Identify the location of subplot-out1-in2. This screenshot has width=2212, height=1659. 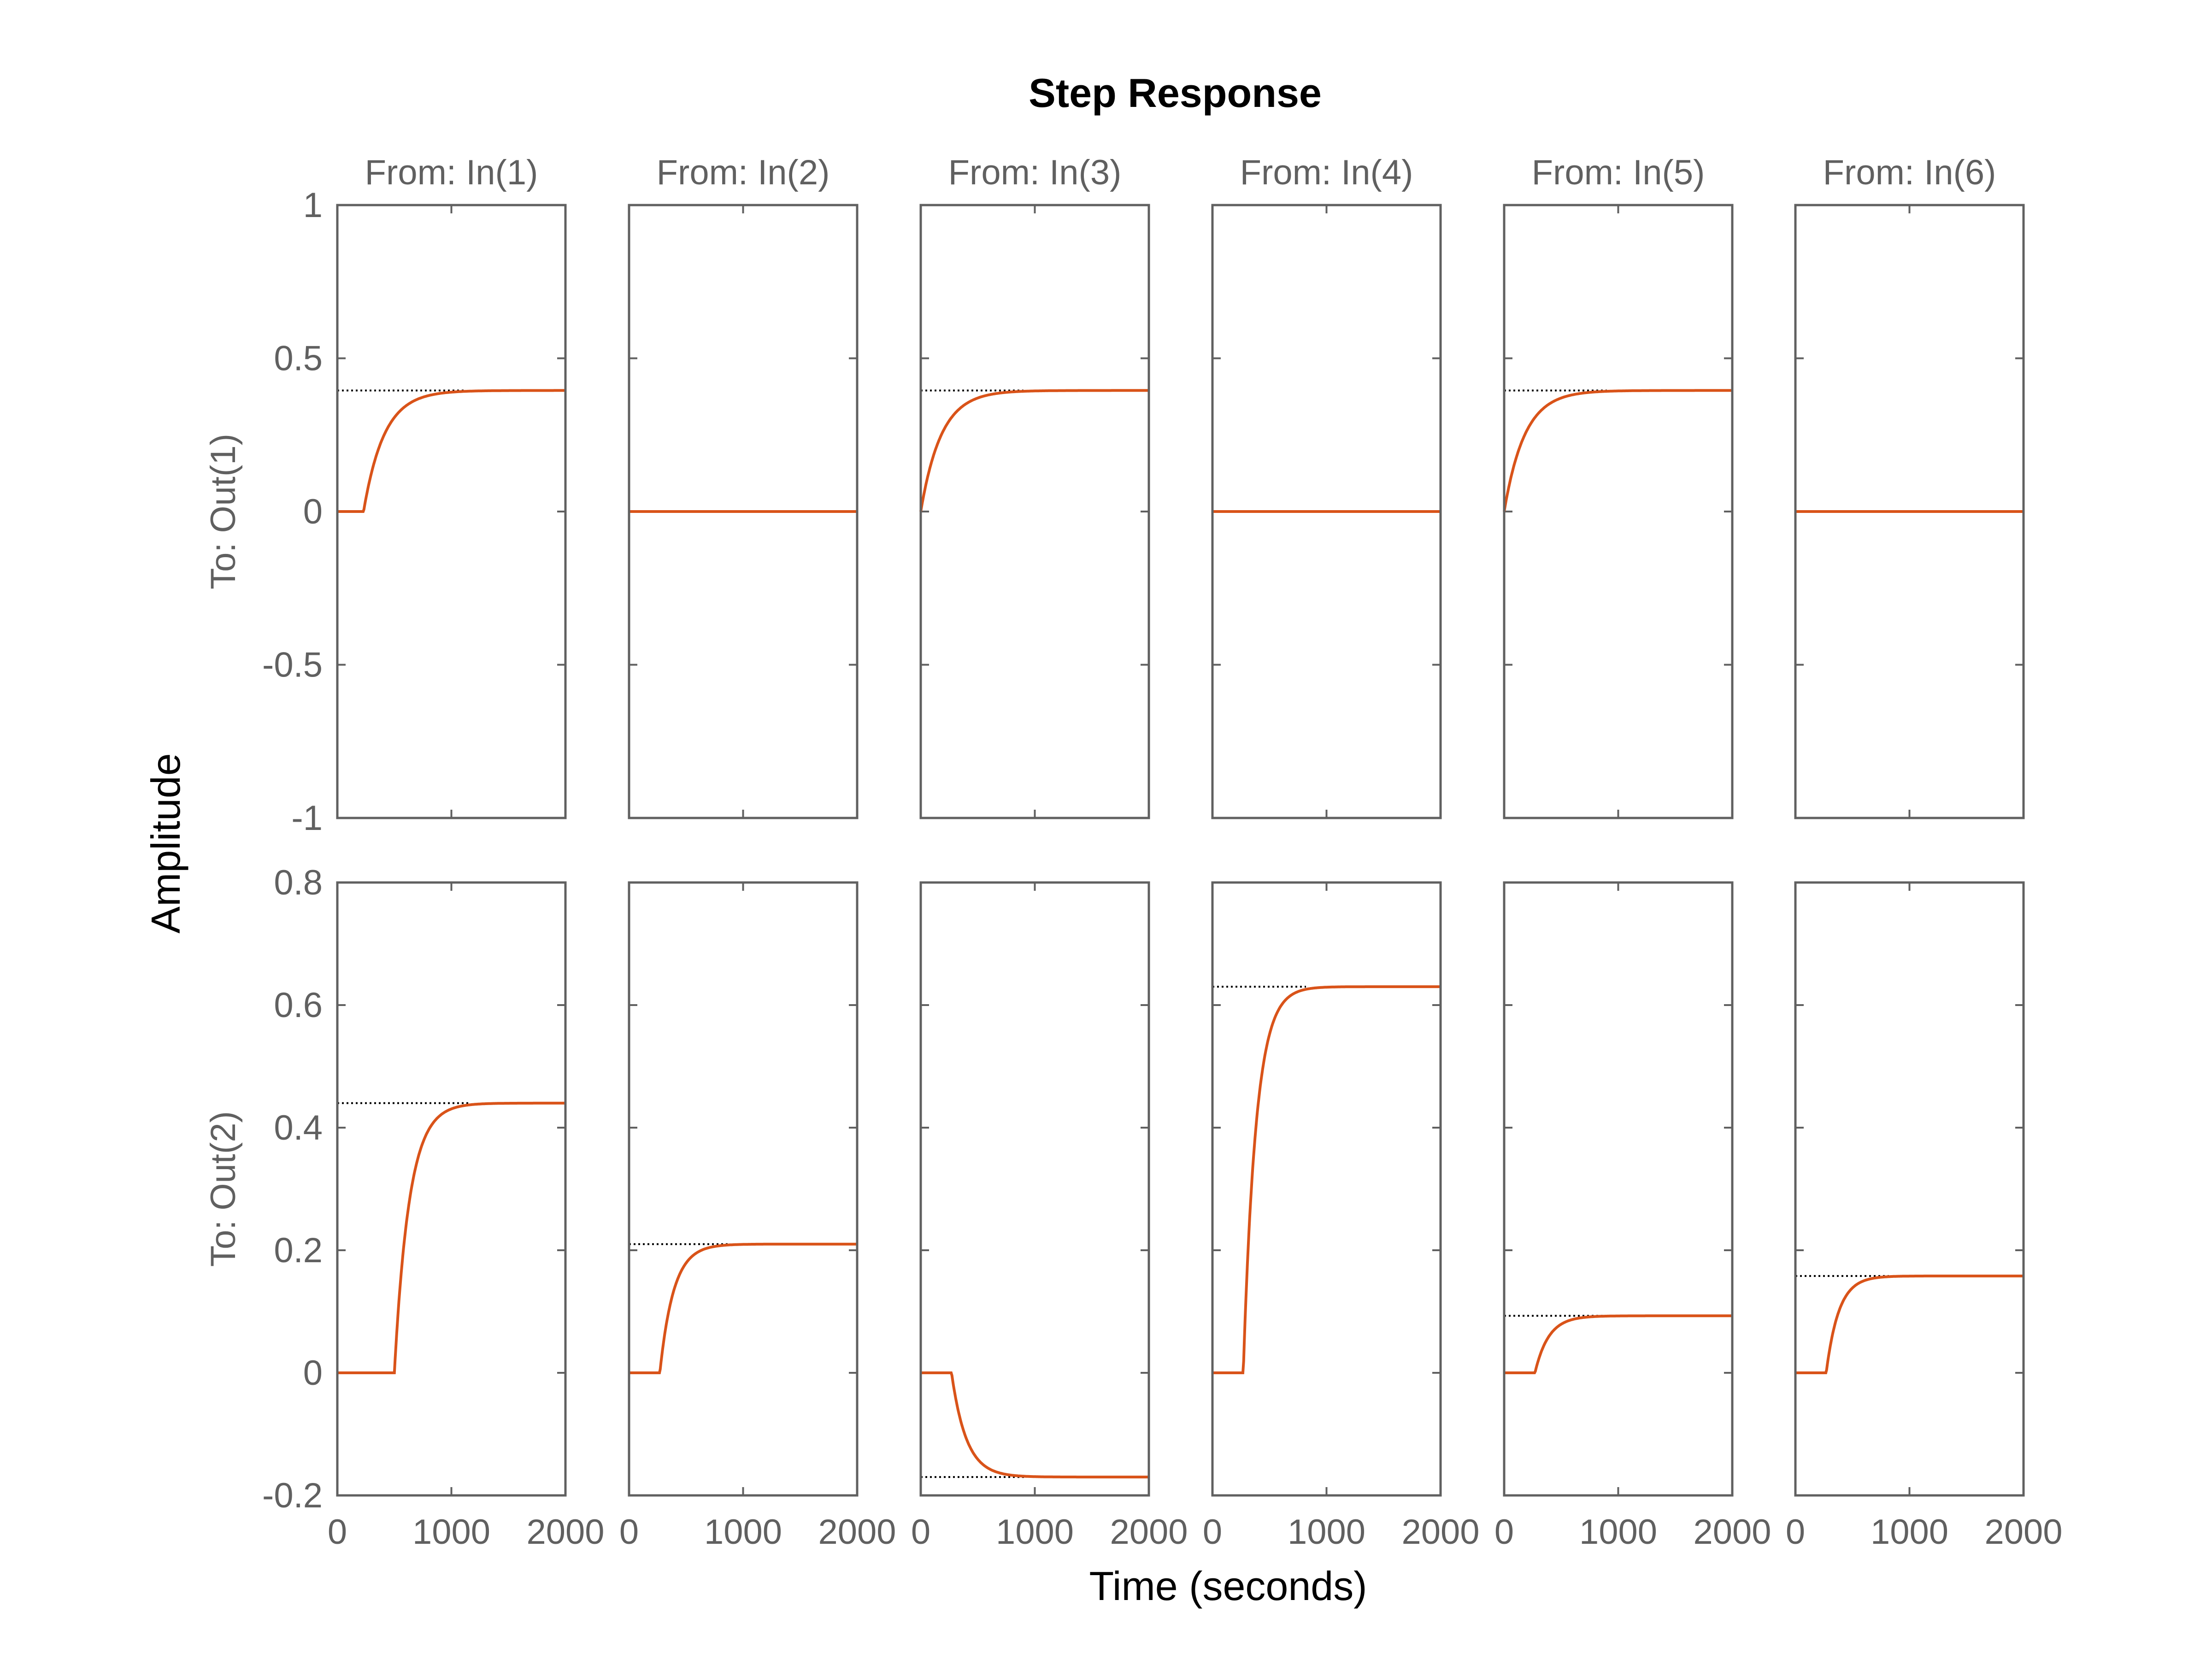
(743, 511).